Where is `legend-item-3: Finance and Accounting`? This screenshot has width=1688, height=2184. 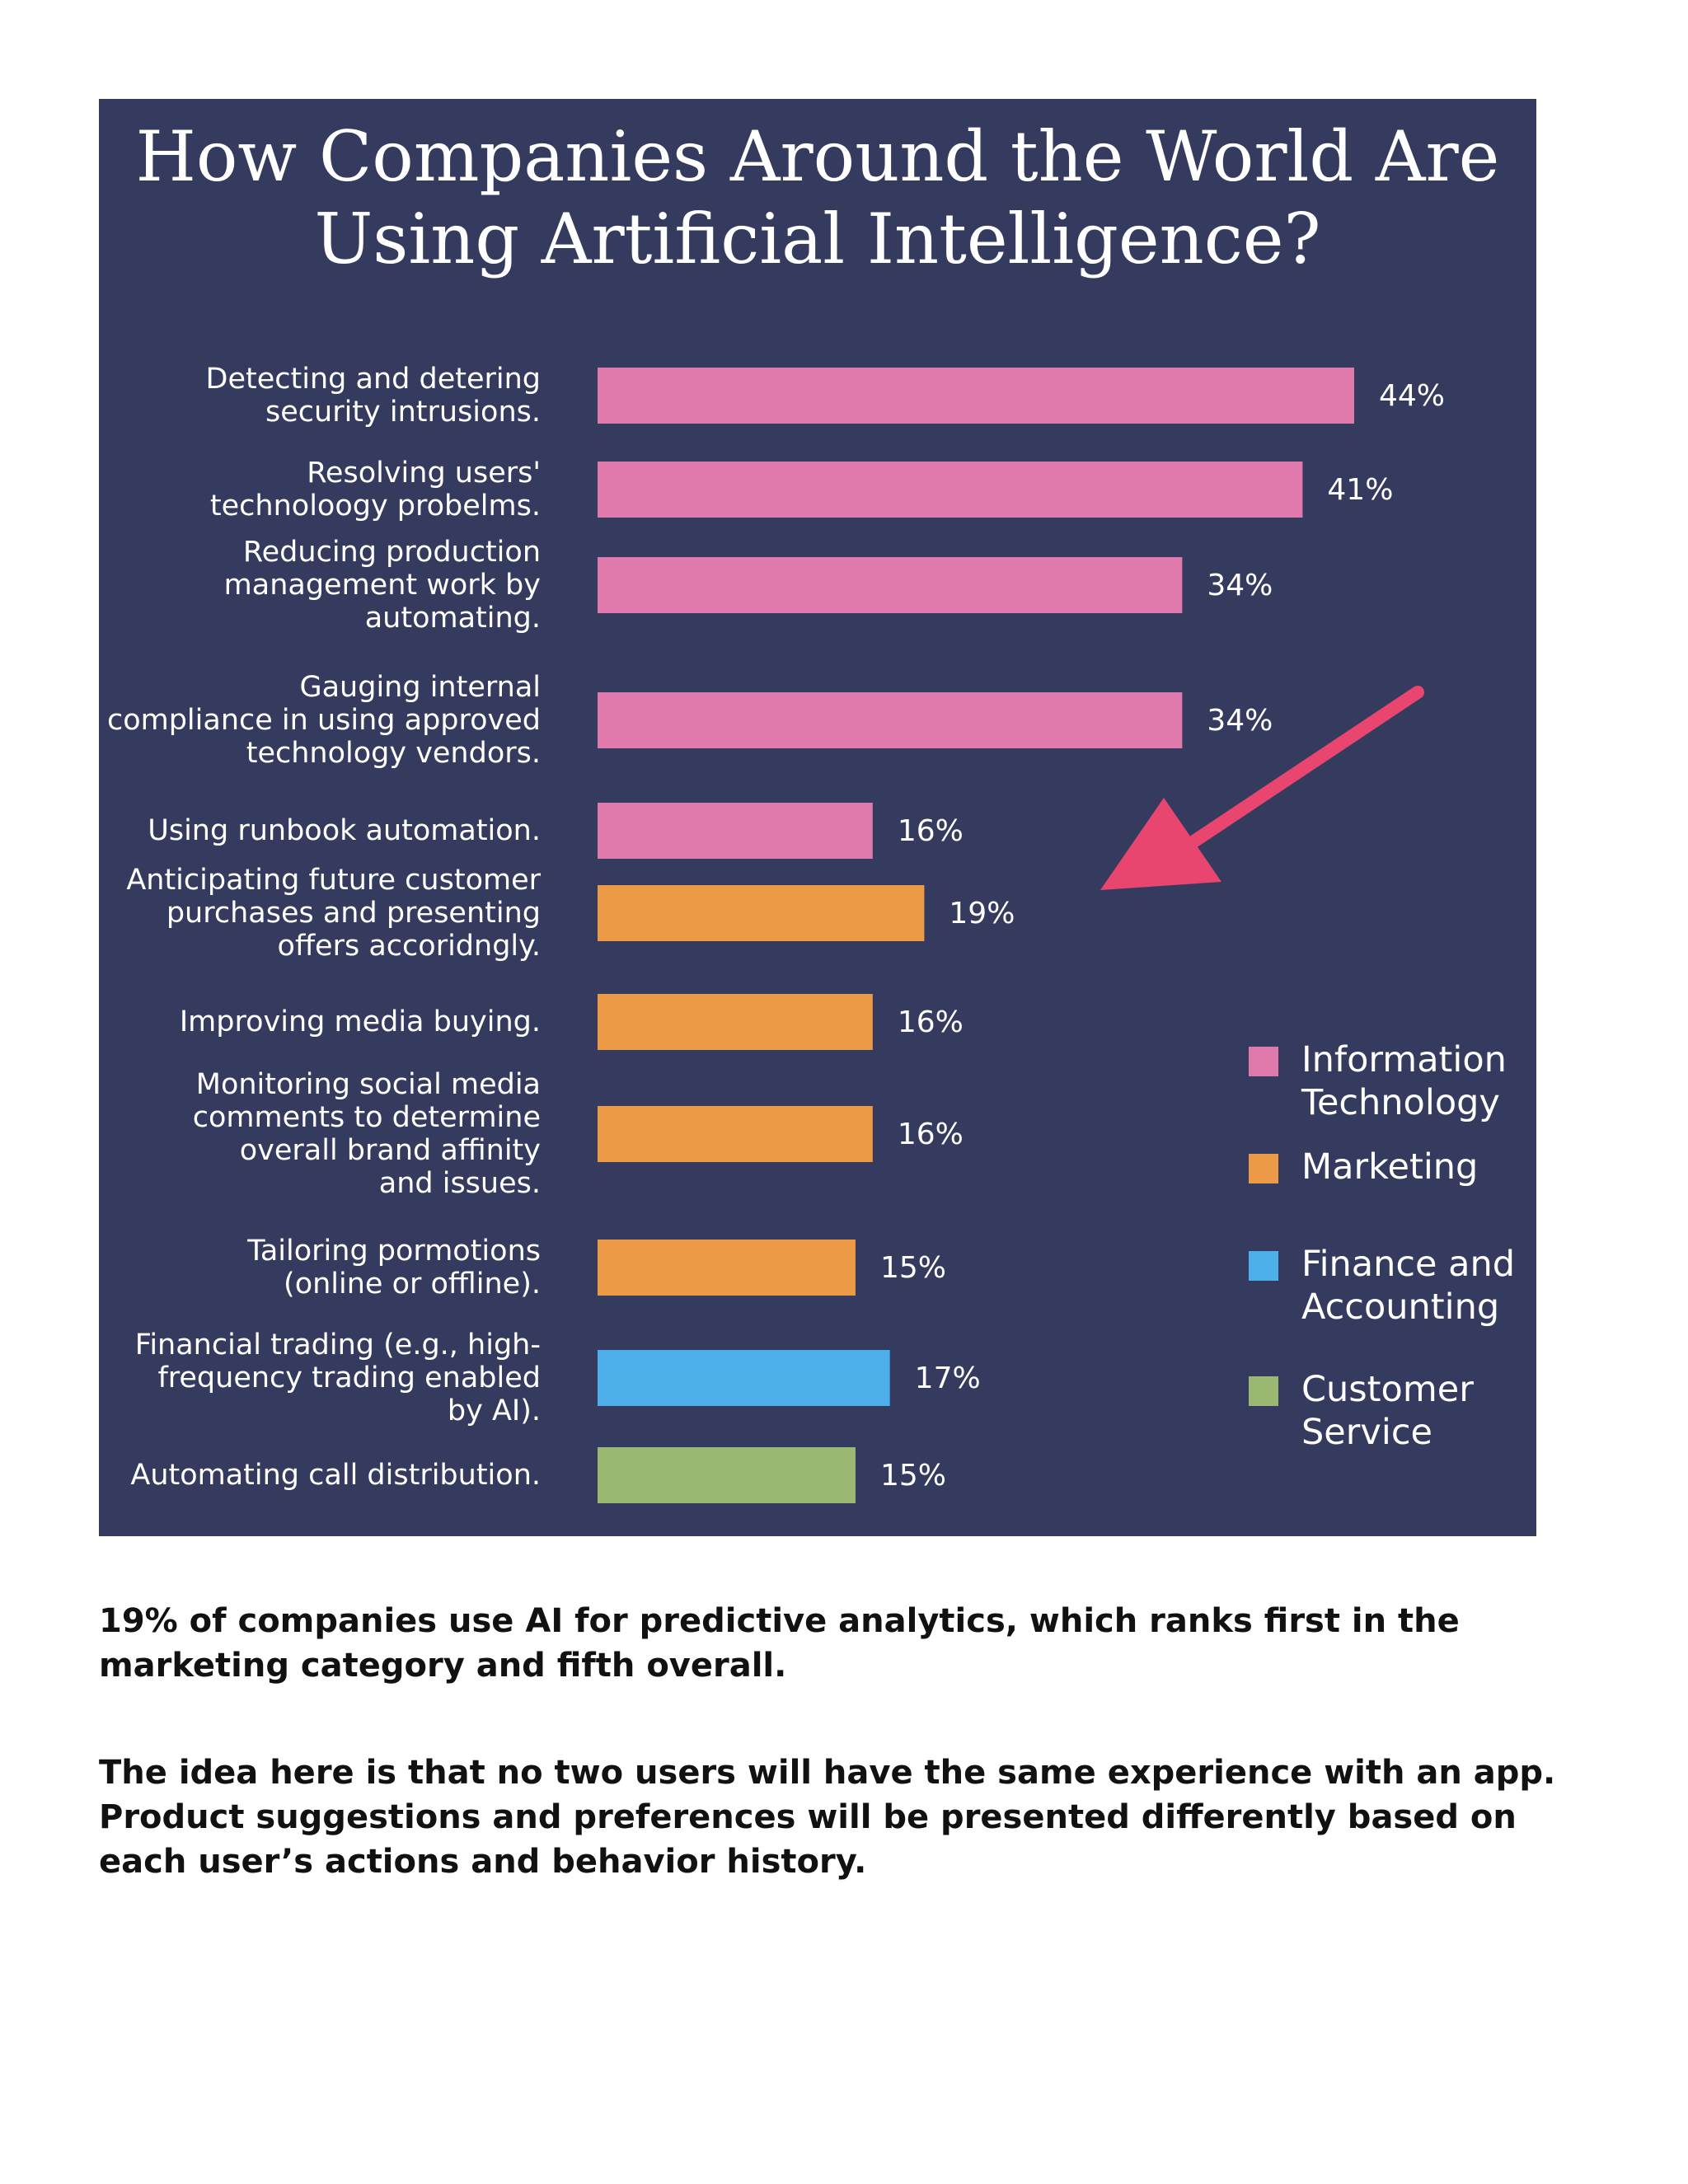
legend-item-3: Finance and Accounting is located at coordinates (1382, 1286).